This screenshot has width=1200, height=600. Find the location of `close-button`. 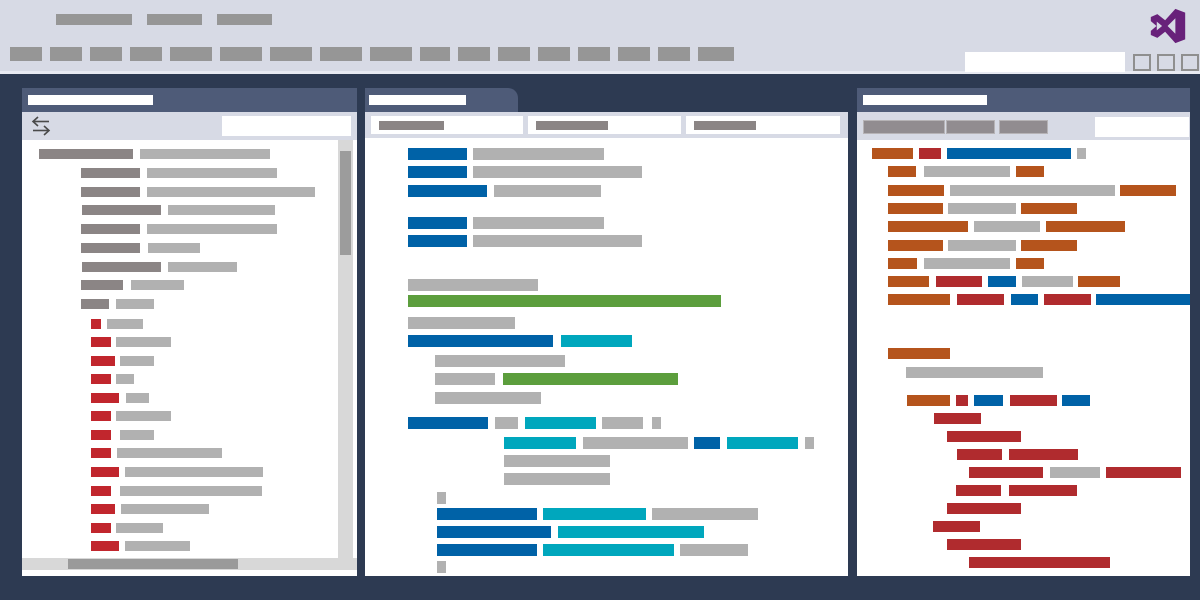

close-button is located at coordinates (1190, 62).